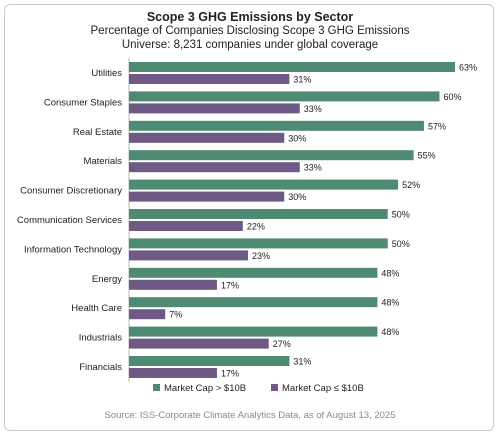  What do you see at coordinates (175, 315) in the screenshot?
I see `data-label: 7%` at bounding box center [175, 315].